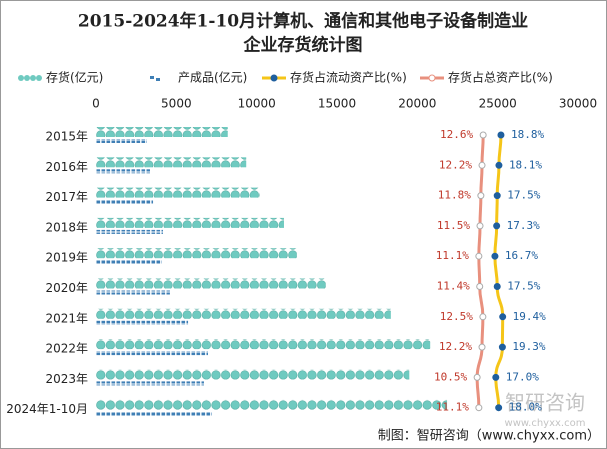  Describe the element at coordinates (66, 318) in the screenshot. I see `y-tick-label: 2021年` at that location.